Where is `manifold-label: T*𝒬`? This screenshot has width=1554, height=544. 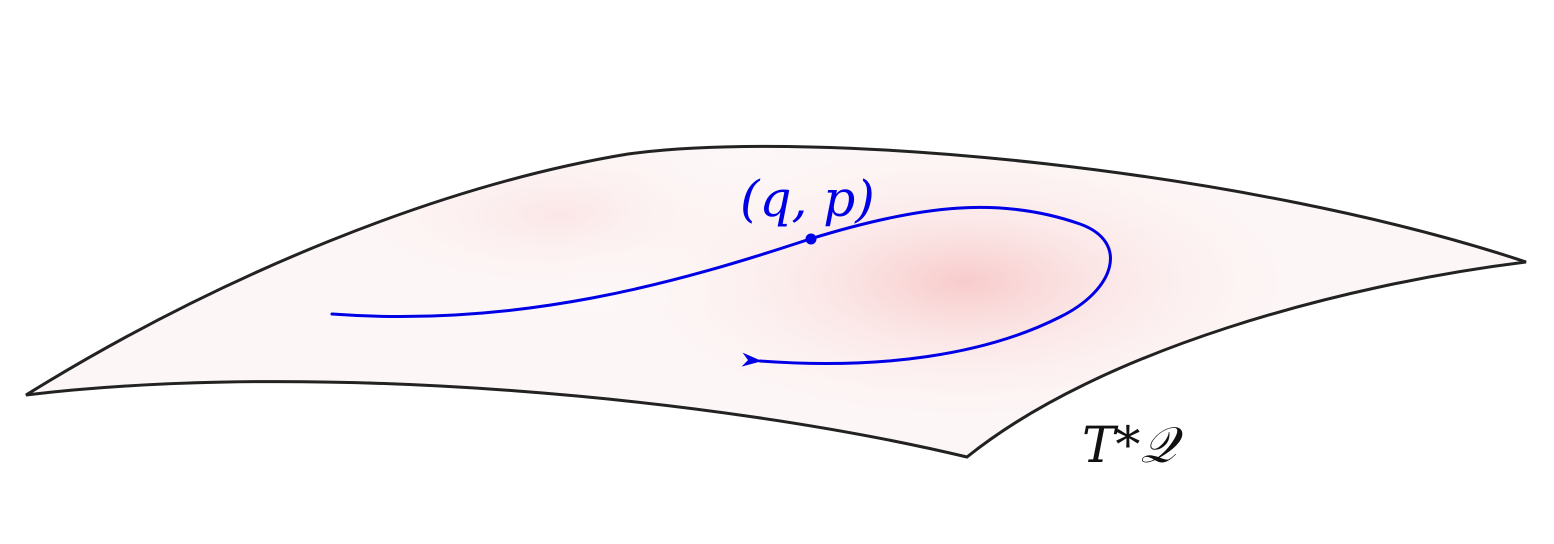
manifold-label: T*𝒬 is located at coordinates (1132, 445).